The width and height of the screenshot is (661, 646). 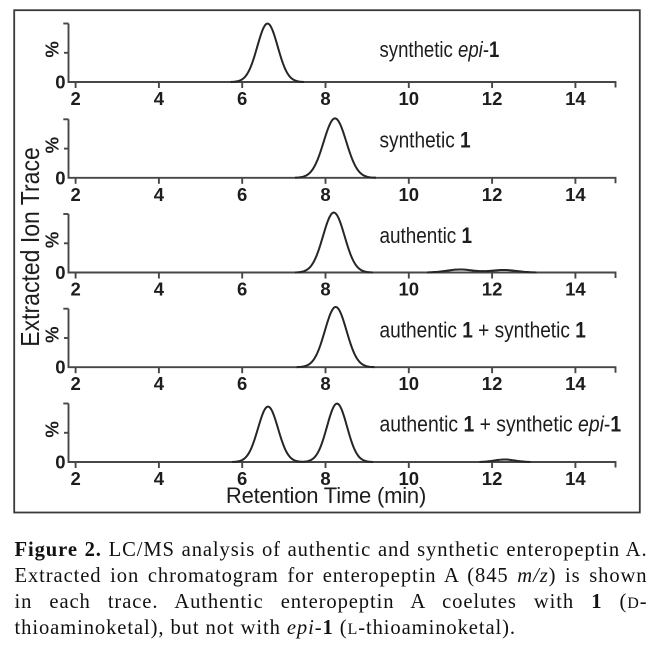 What do you see at coordinates (501, 424) in the screenshot?
I see `svg-text: authentic 1 + synthetic epi-1` at bounding box center [501, 424].